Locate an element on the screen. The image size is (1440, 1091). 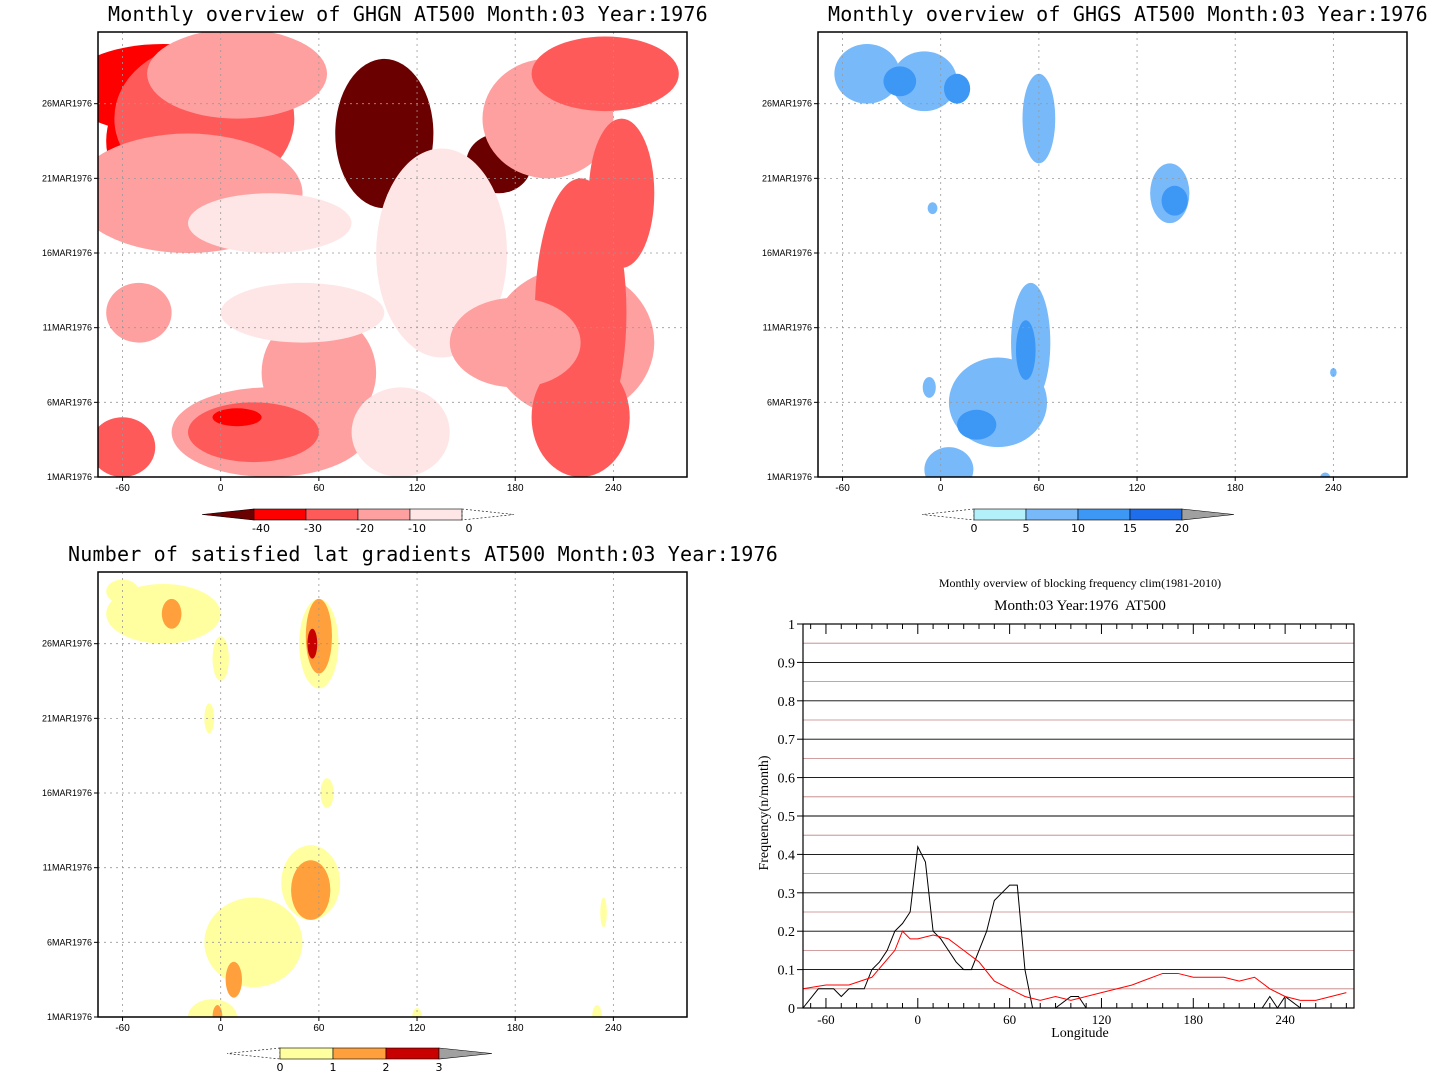
colorbar-tick-label: -30 is located at coordinates (313, 528).